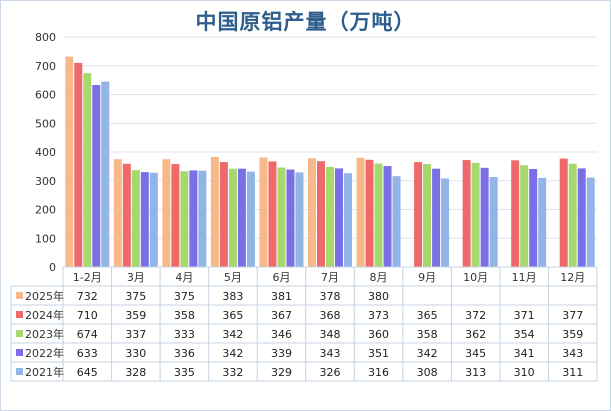 This screenshot has width=611, height=411. What do you see at coordinates (87, 277) in the screenshot?
I see `x-tick-label: 1-2月` at bounding box center [87, 277].